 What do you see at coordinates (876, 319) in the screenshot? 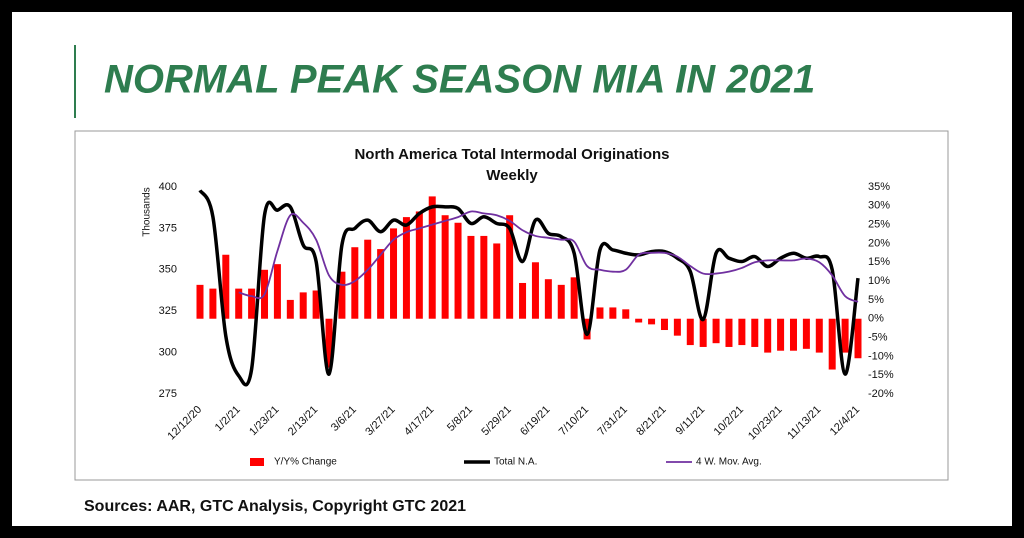
I see `y2-tick-label: 0%` at bounding box center [876, 319].